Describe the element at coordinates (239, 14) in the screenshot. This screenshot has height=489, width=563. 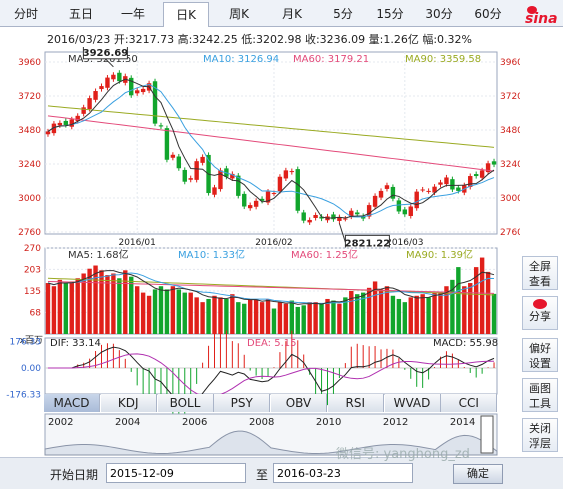
I see `tab-4: 周K` at that location.